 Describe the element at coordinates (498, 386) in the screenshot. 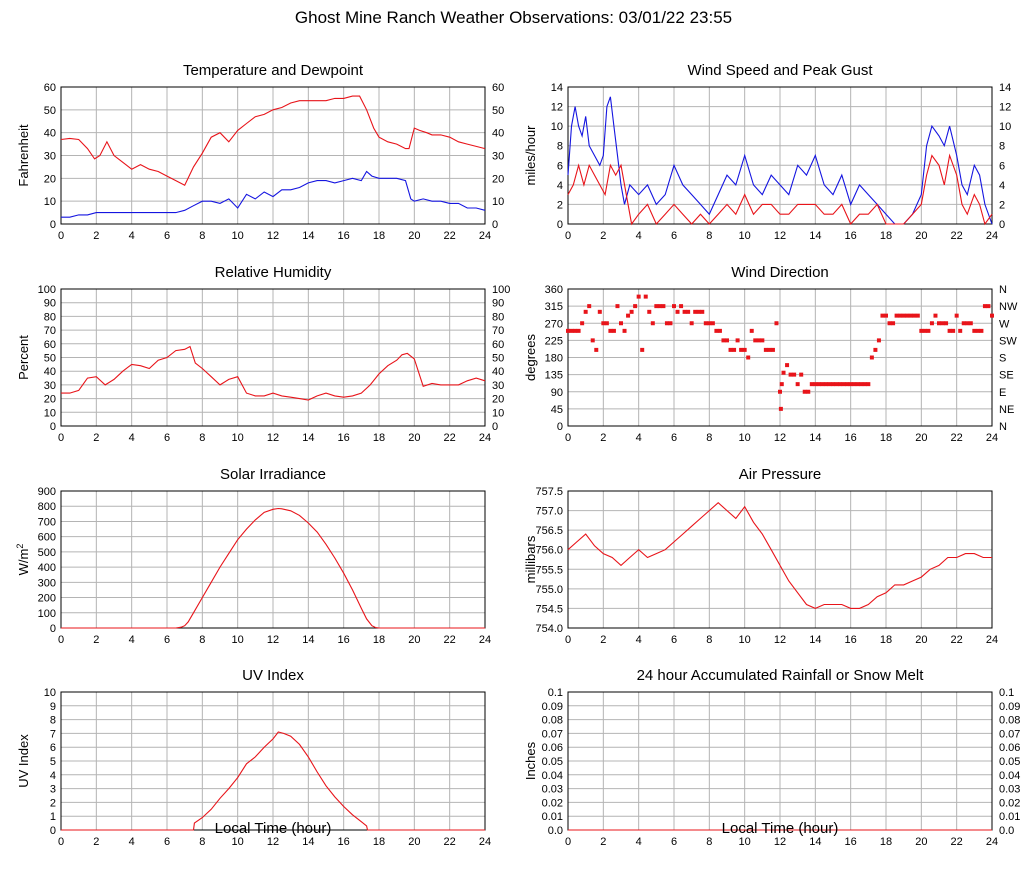

I see `y-tick-label-right: 30` at that location.